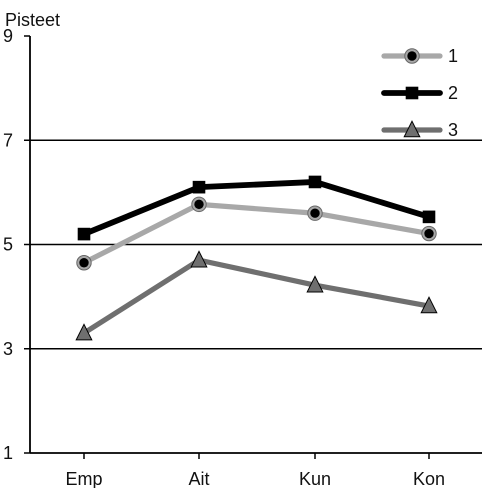 This screenshot has width=484, height=488. I want to click on legend-marker-1-inner, so click(412, 56).